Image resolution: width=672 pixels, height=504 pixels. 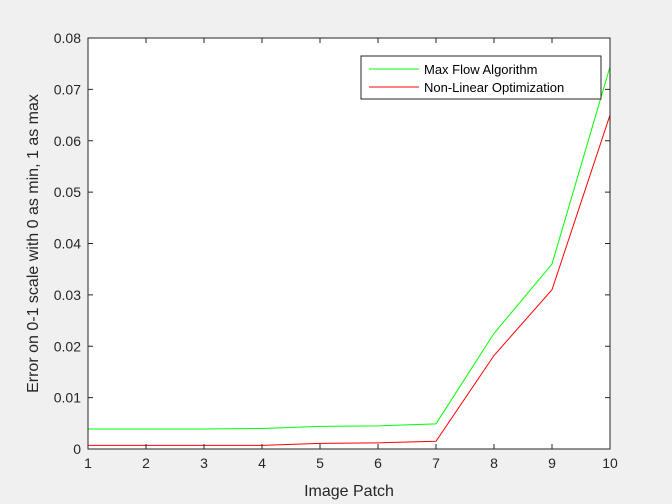 I want to click on x-tick-label: 4, so click(x=262, y=463).